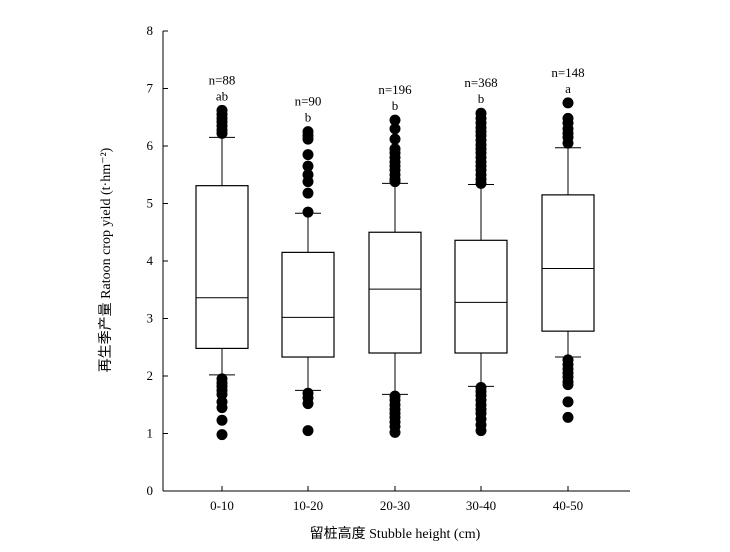  I want to click on y-axis-title: 再生季产量 Ratoon crop yield (t·hm⁻²), so click(106, 259).